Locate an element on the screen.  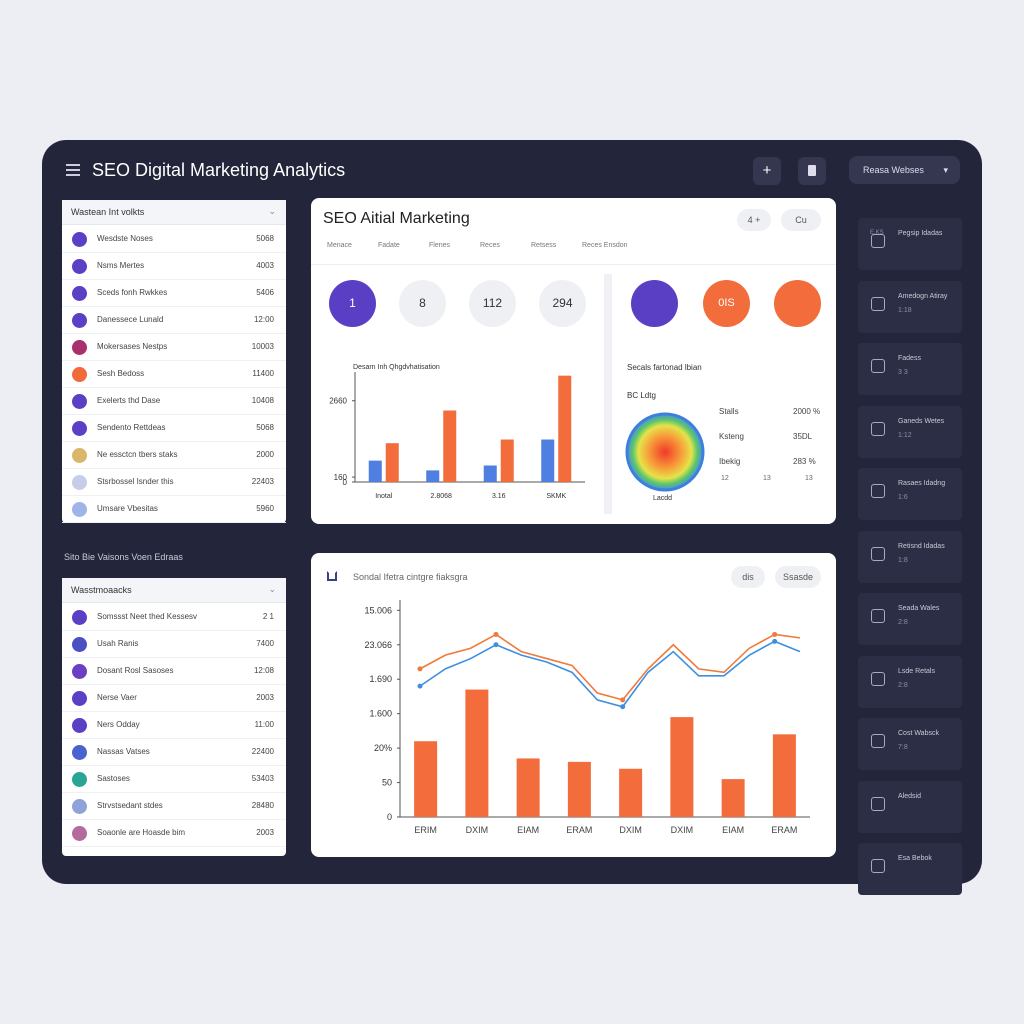
sidebar-label: Cost Wabsck is located at coordinates (918, 733).